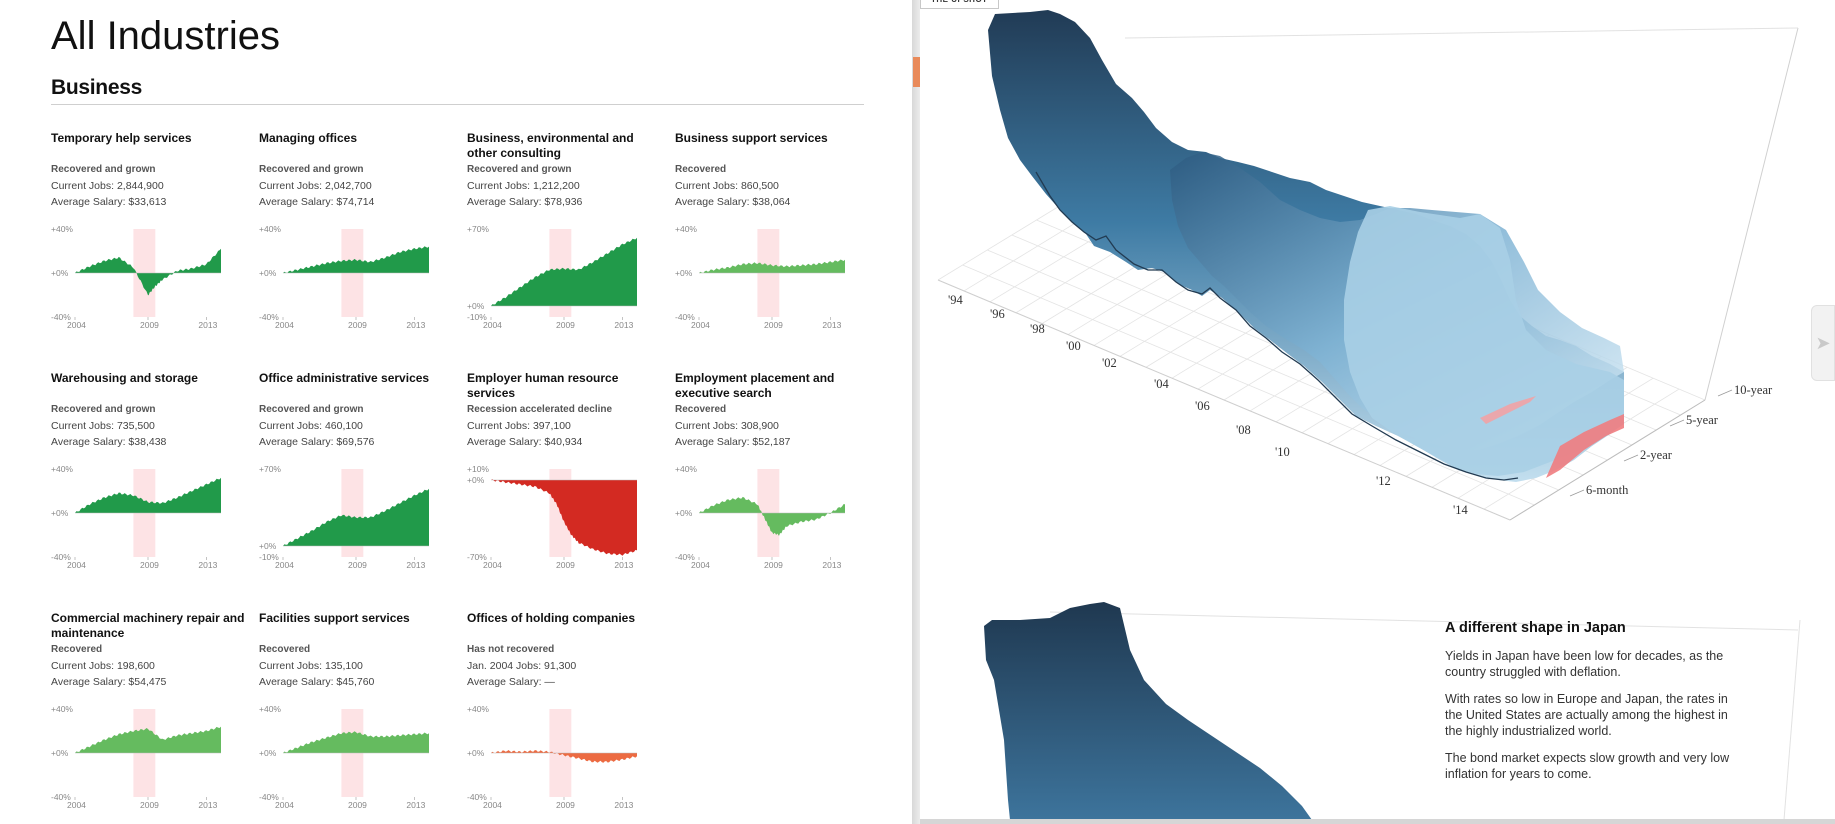 Image resolution: width=1835 pixels, height=824 pixels. Describe the element at coordinates (1702, 420) in the screenshot. I see `maturity-label: 5-year` at that location.